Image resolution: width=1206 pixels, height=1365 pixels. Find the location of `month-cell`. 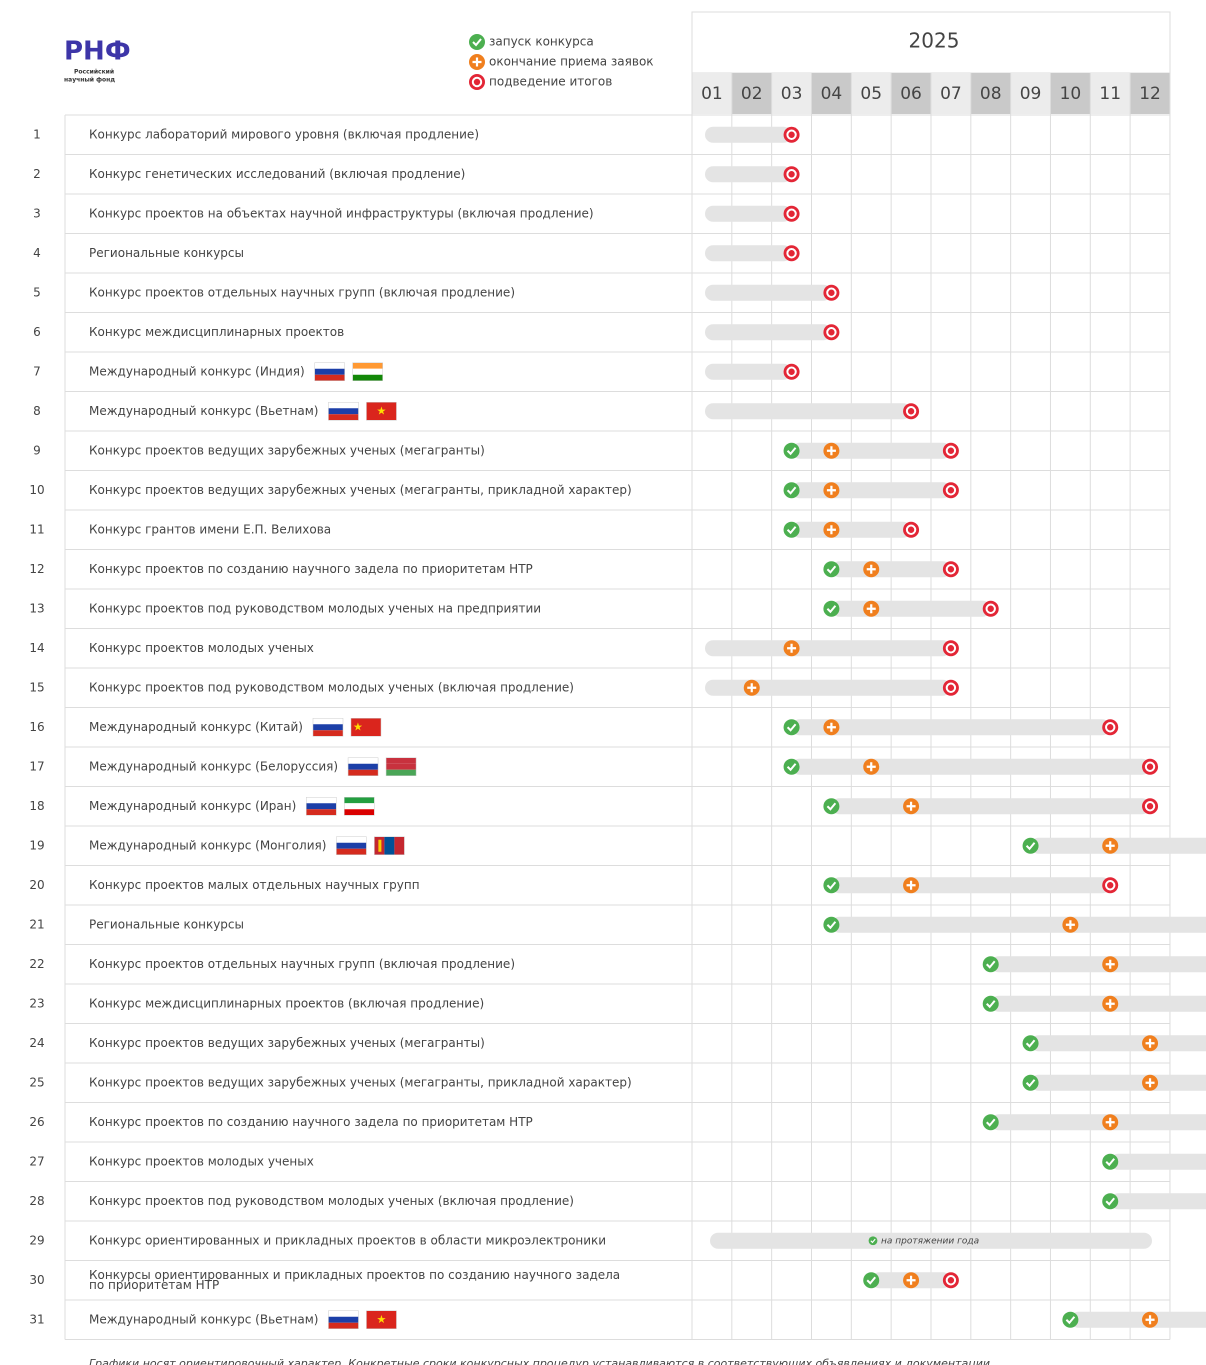

month-cell is located at coordinates (1070, 93).